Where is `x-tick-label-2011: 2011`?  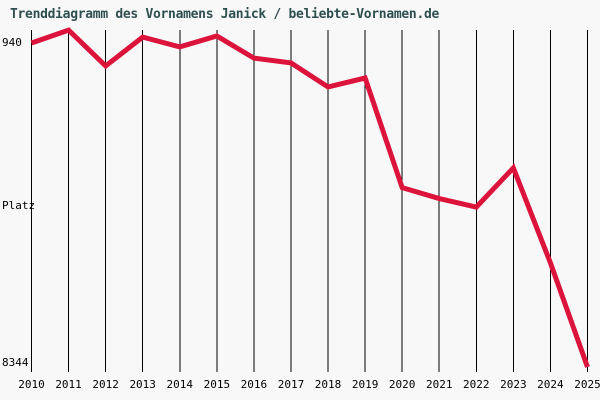
x-tick-label-2011: 2011 is located at coordinates (68, 384).